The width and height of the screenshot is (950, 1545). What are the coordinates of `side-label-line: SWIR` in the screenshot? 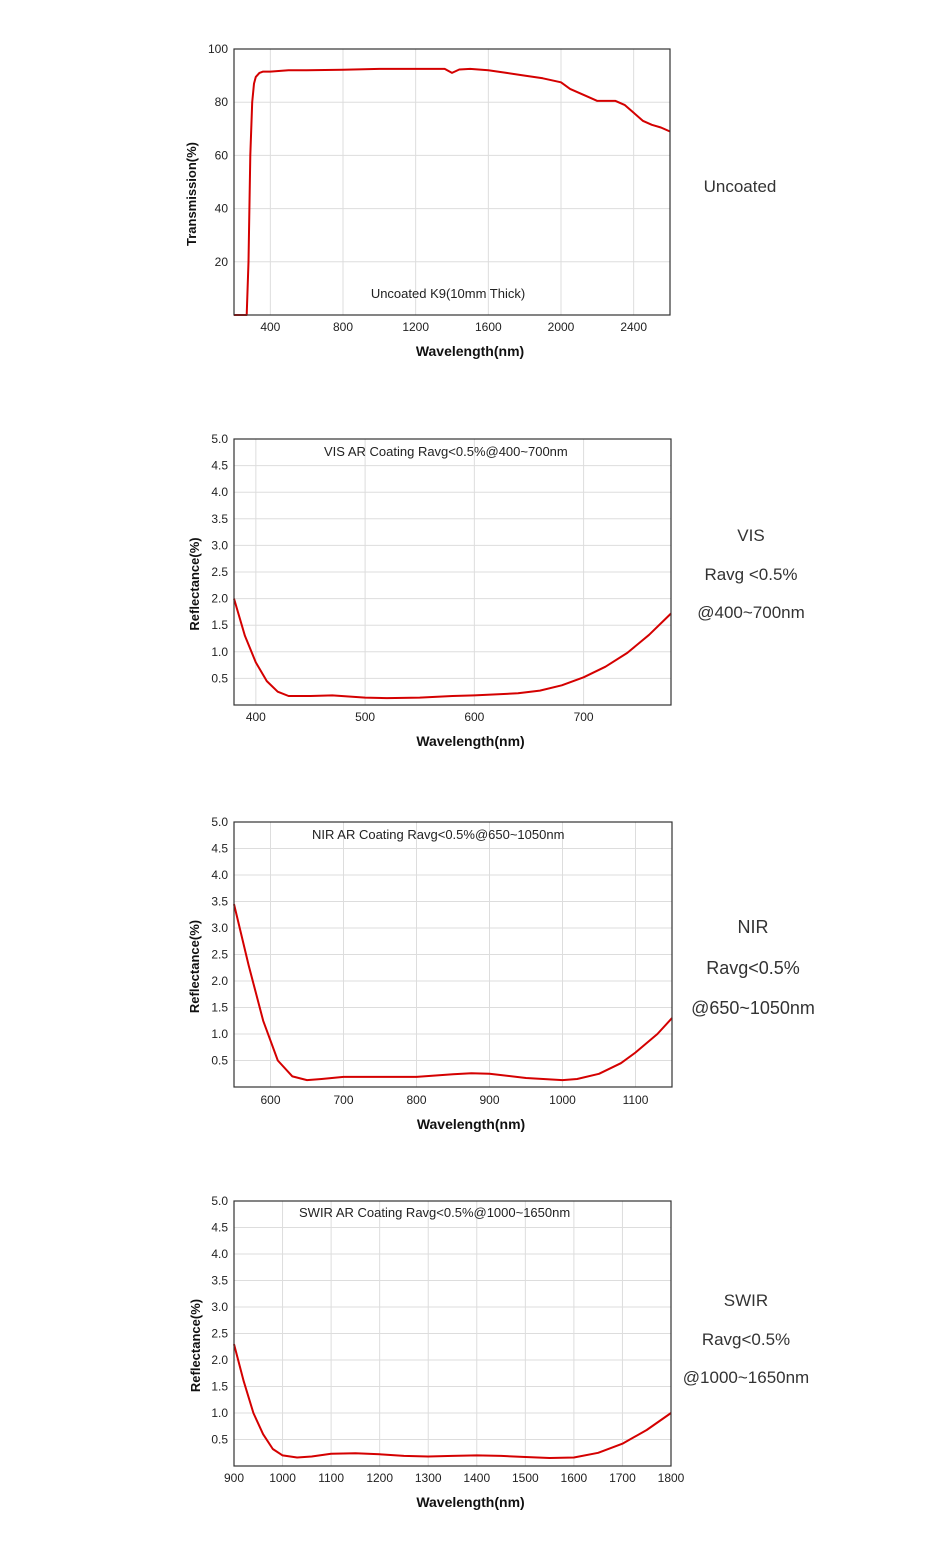 It's located at (746, 1300).